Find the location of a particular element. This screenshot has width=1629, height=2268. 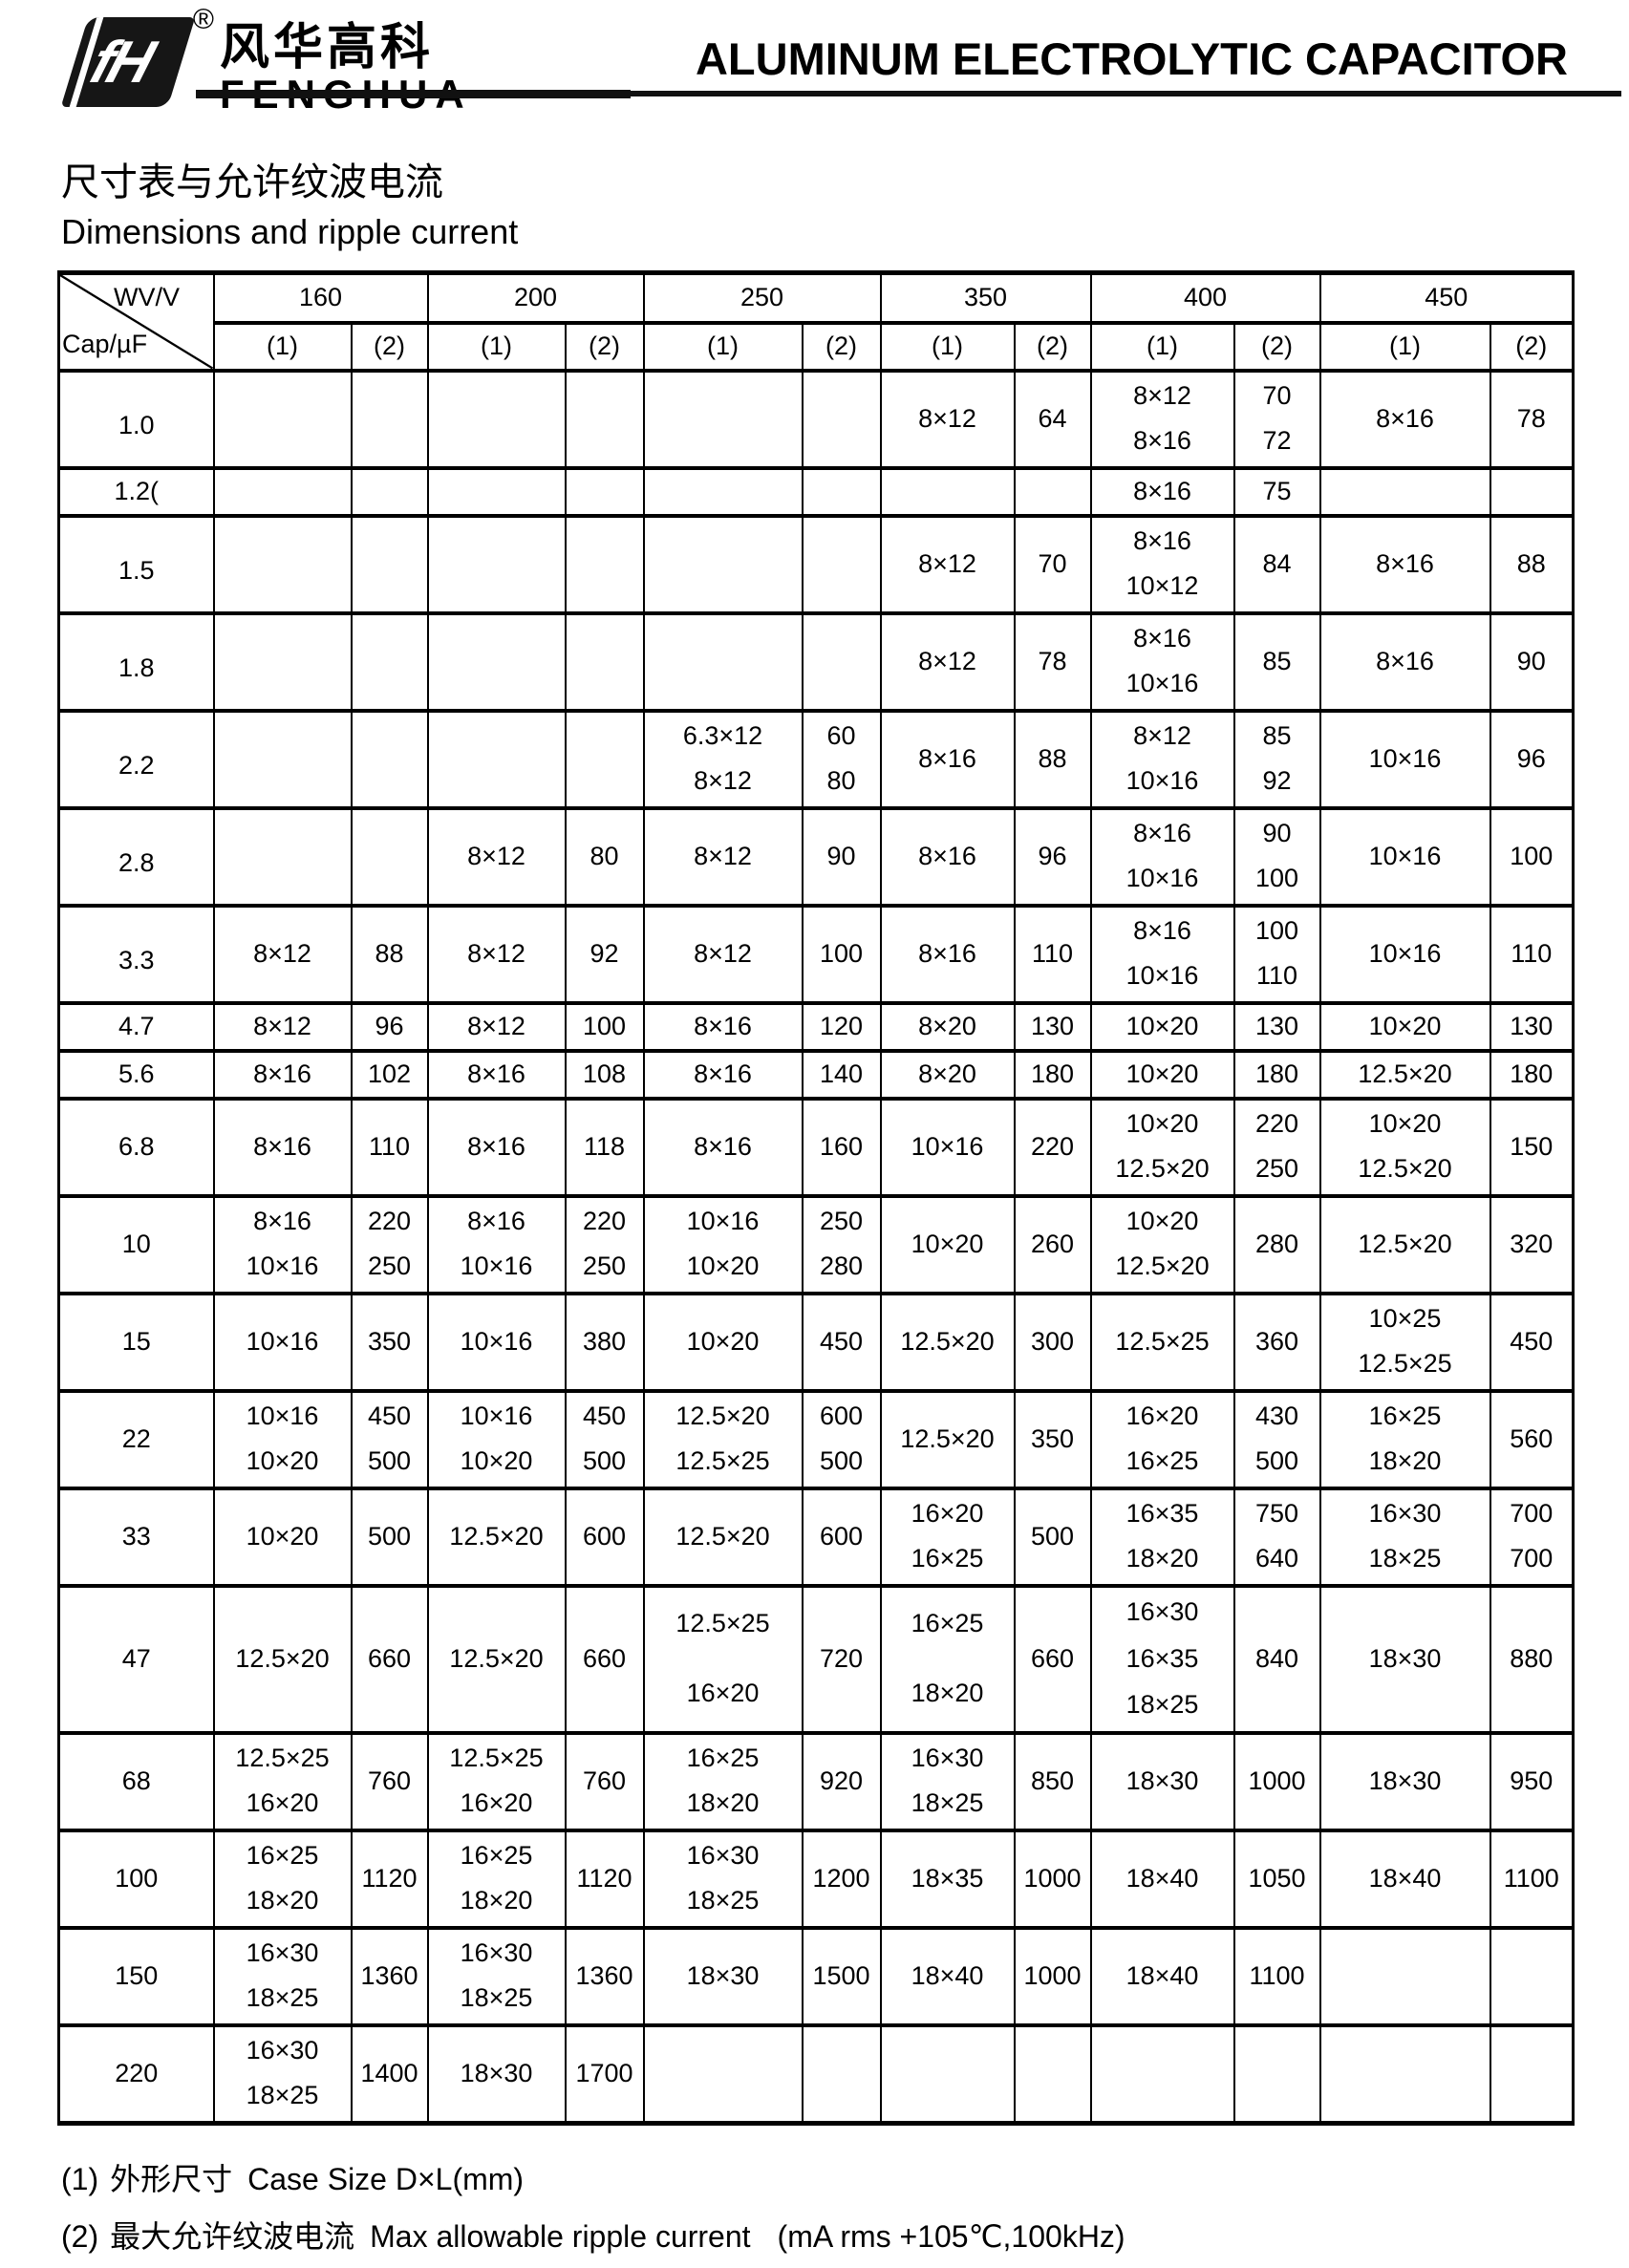

ripple-current-cell: 700 700 is located at coordinates (1532, 1537).